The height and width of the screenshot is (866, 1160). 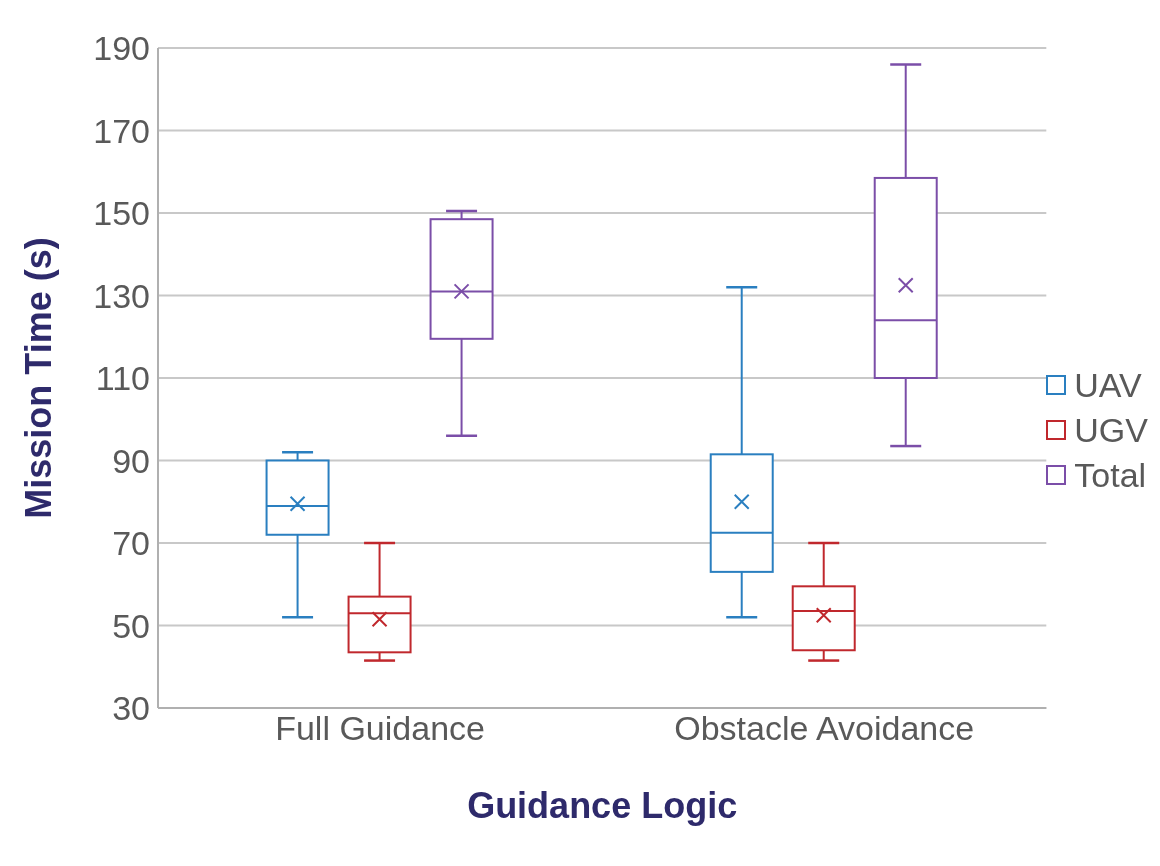 What do you see at coordinates (131, 625) in the screenshot?
I see `y-tick-label: 50` at bounding box center [131, 625].